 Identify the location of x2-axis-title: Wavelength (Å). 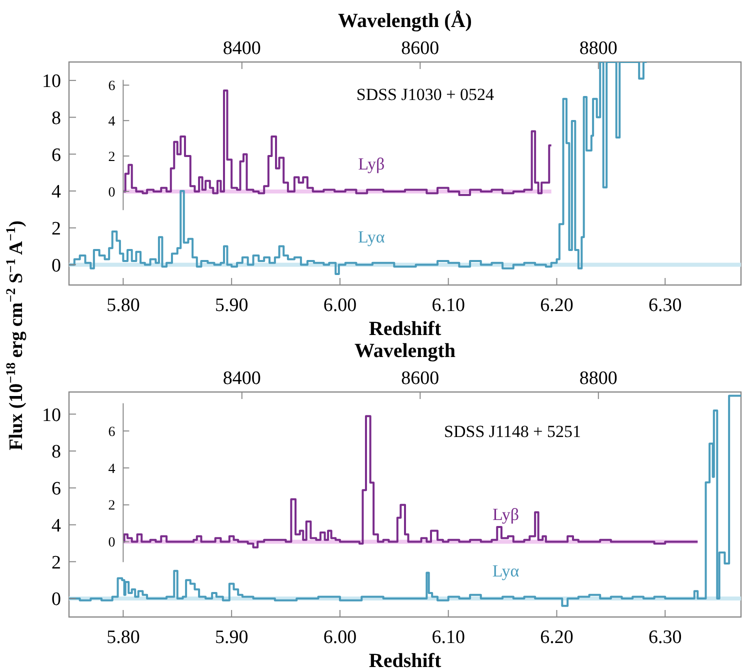
(405, 21).